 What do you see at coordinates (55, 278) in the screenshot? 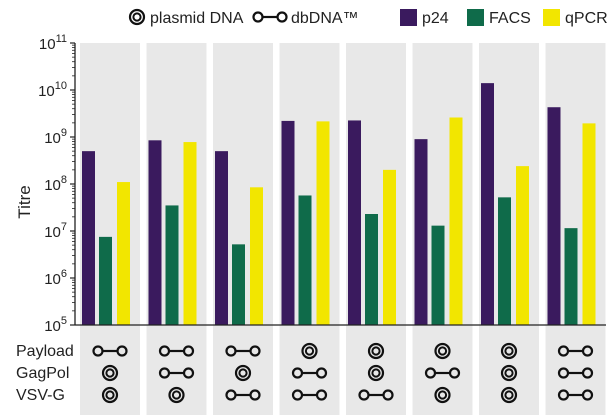
I see `y-tick-label: 10⁶` at bounding box center [55, 278].